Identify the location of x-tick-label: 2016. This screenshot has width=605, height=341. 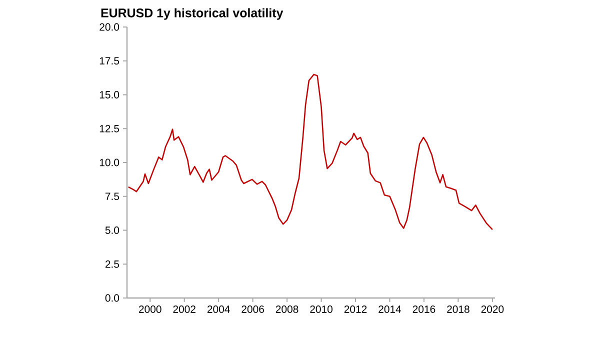
(424, 309).